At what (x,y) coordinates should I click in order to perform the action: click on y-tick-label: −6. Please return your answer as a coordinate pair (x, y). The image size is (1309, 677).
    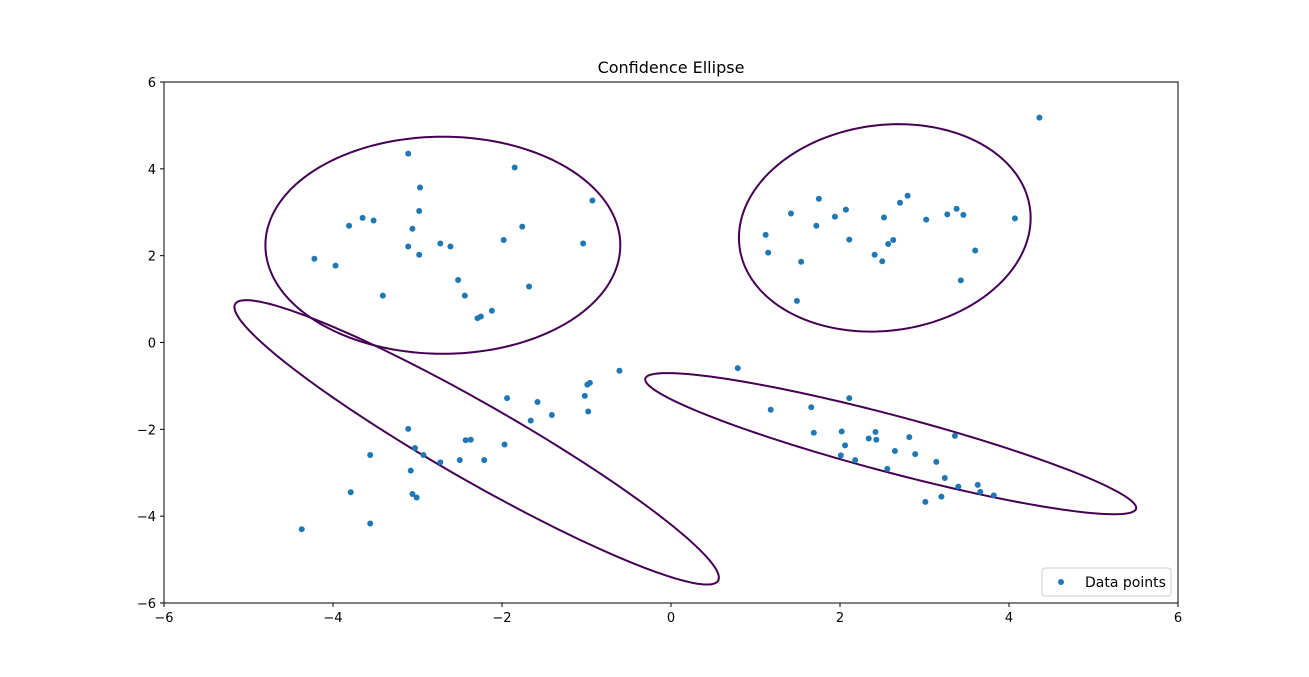
    Looking at the image, I should click on (146, 604).